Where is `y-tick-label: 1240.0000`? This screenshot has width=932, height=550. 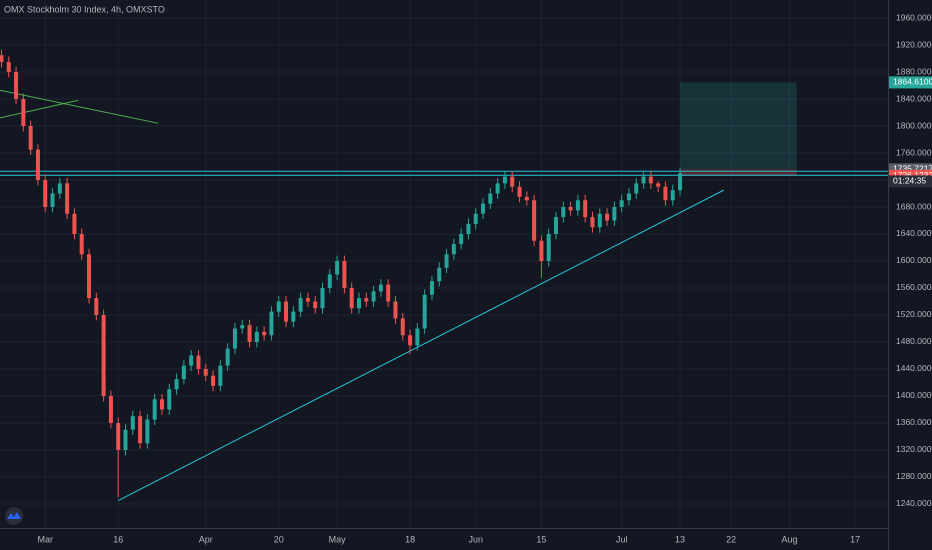
y-tick-label: 1240.0000 is located at coordinates (914, 503).